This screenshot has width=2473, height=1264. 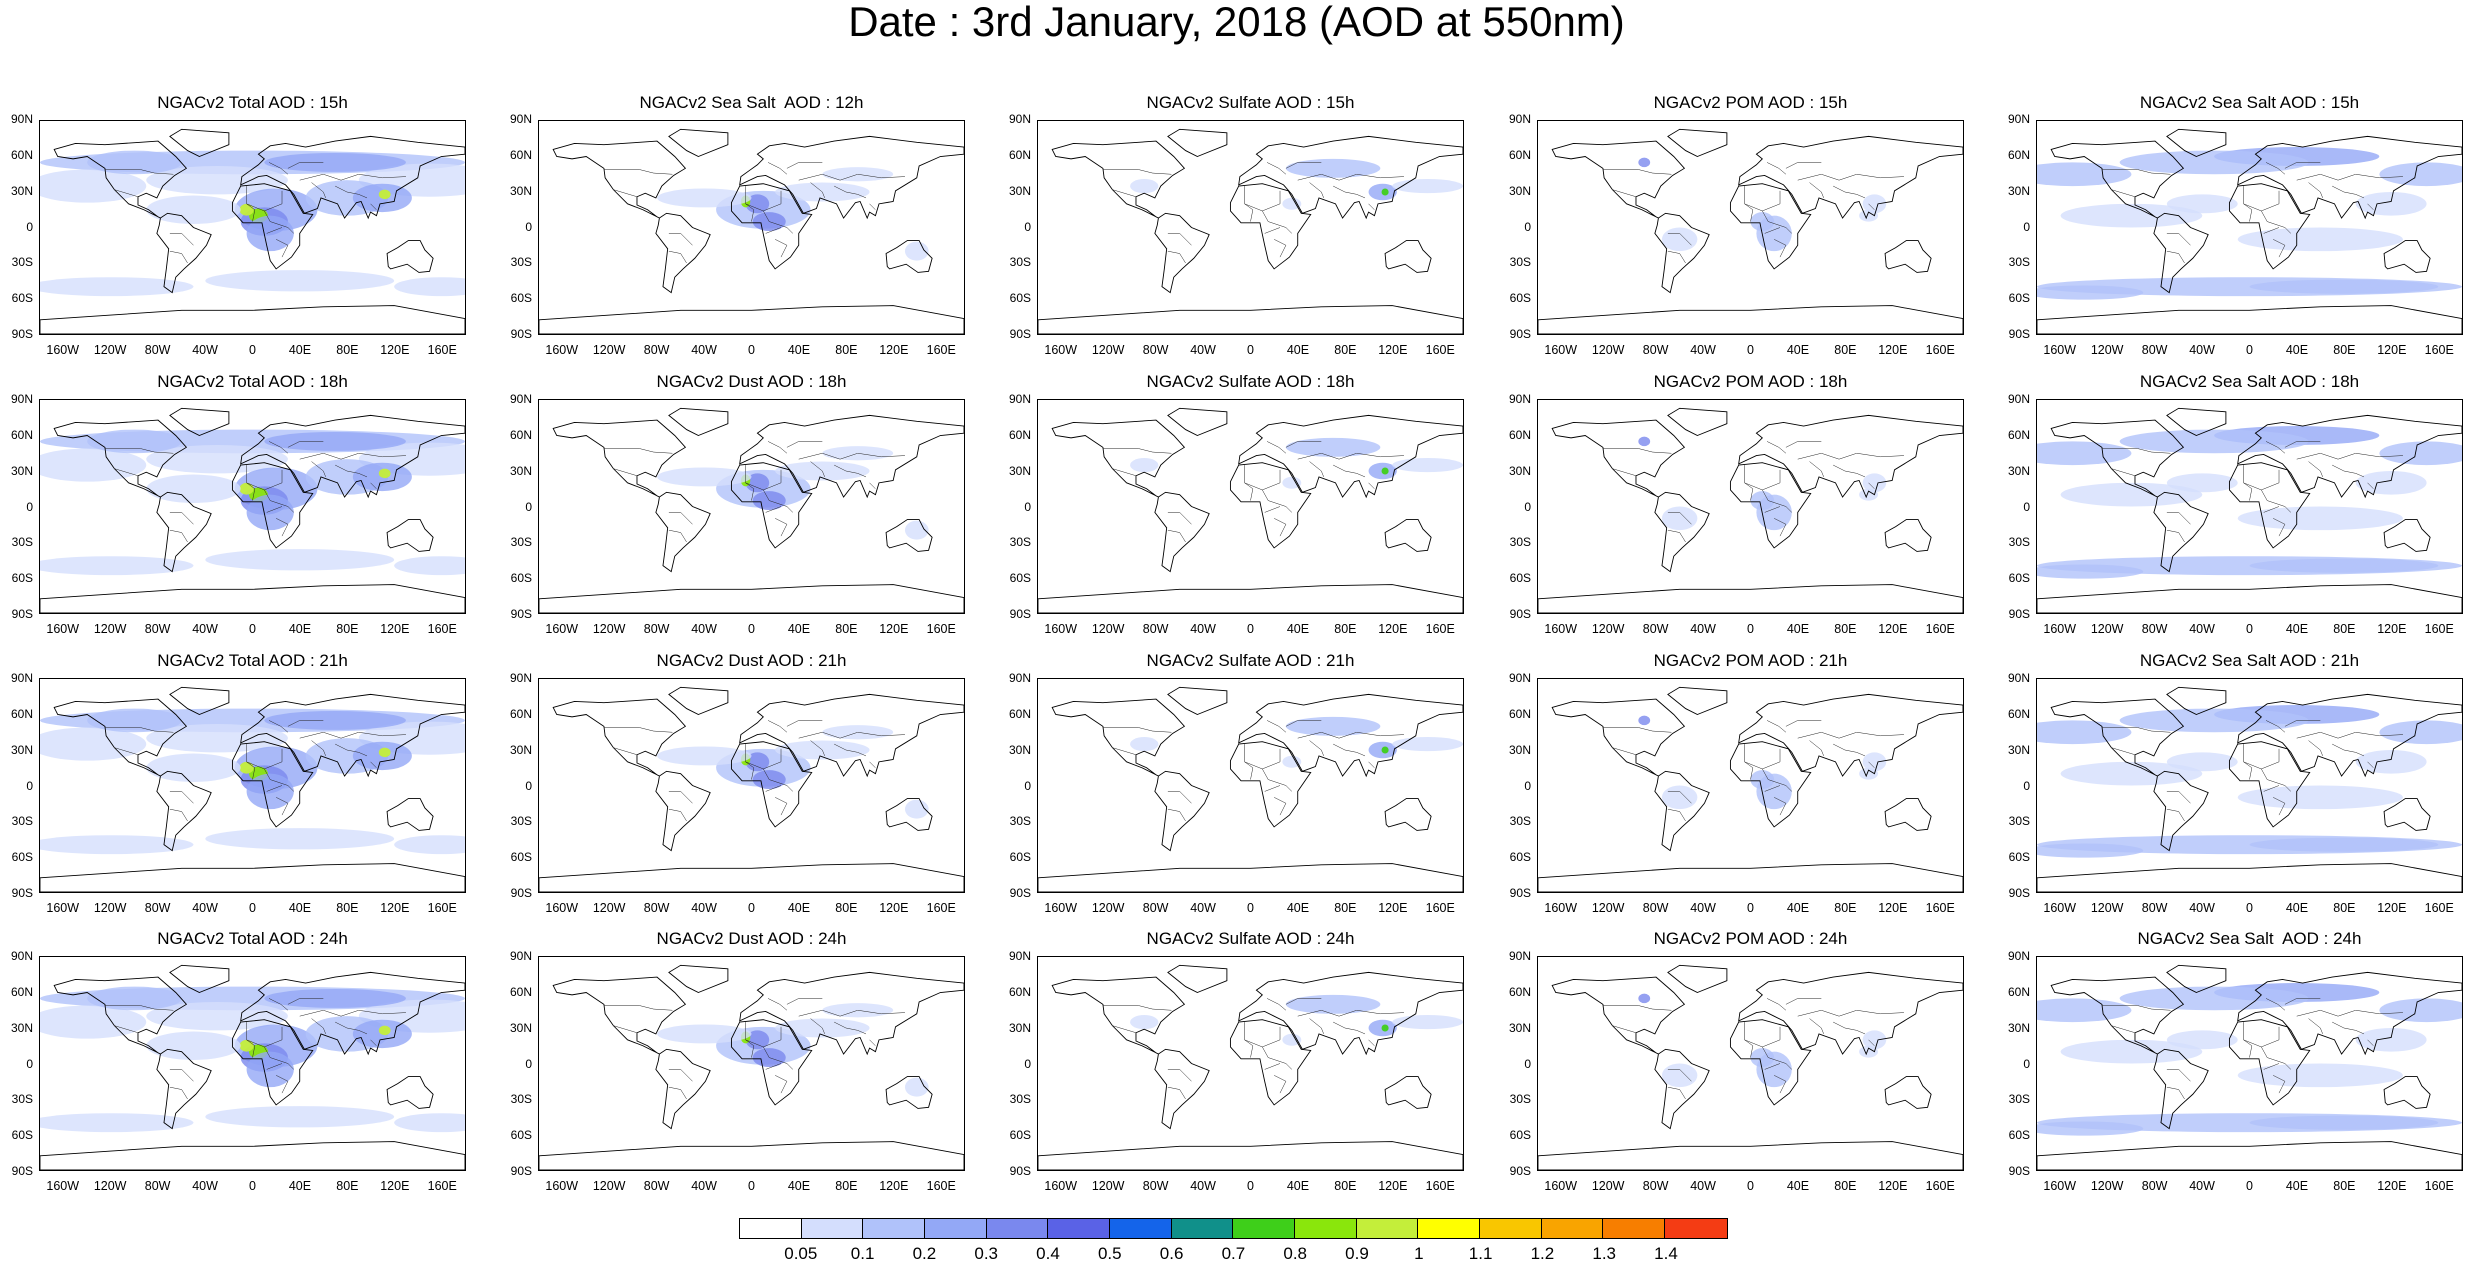 I want to click on panel-title: NGACv2 POM AOD : 24h, so click(x=1750, y=938).